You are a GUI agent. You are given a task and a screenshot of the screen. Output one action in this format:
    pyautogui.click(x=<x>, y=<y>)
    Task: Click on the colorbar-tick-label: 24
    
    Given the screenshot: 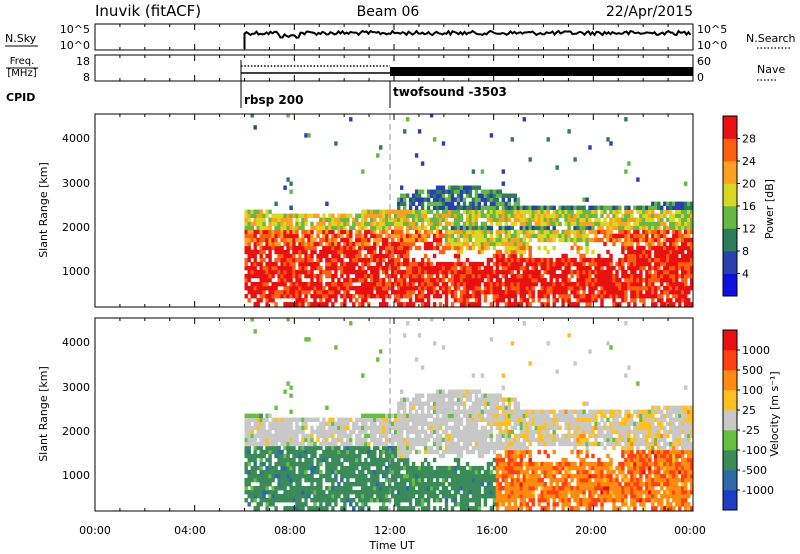 What is the action you would take?
    pyautogui.click(x=749, y=161)
    